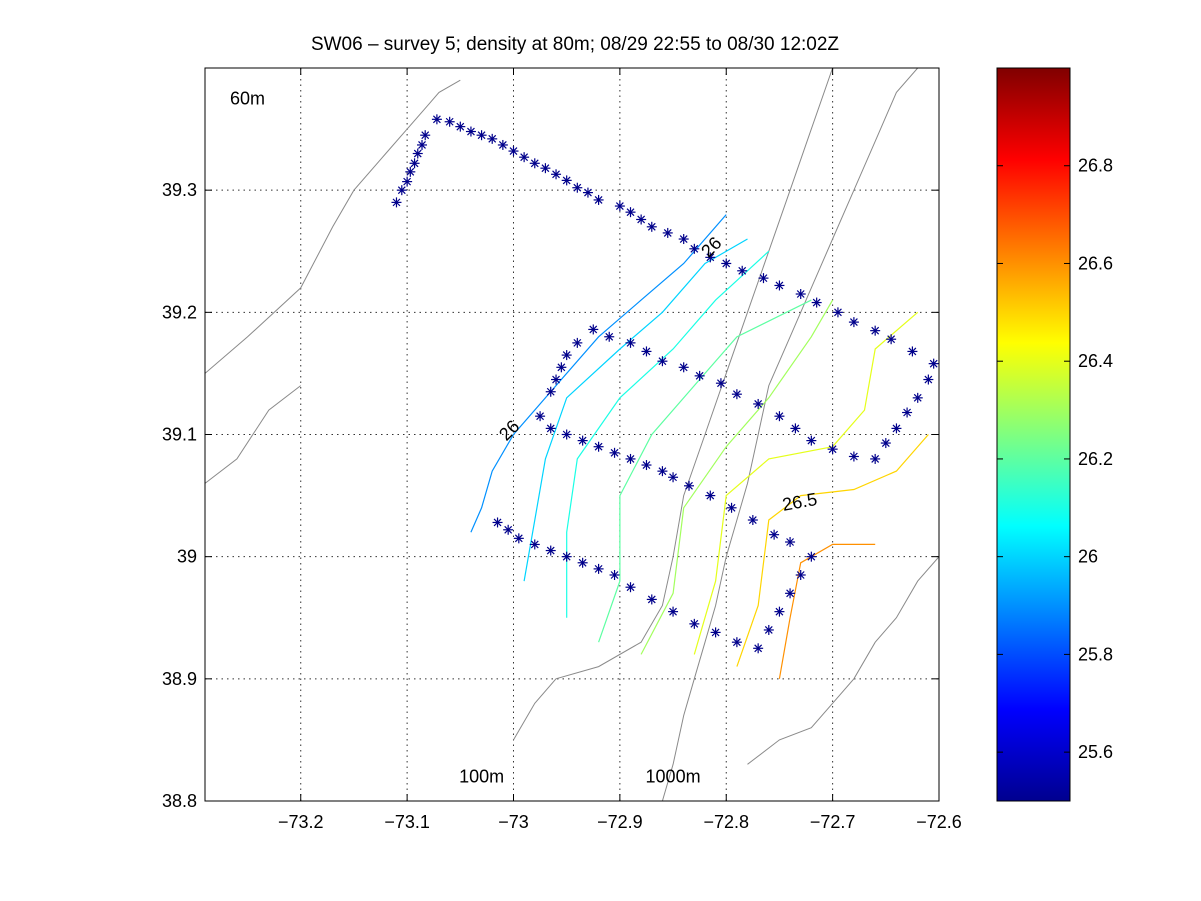  What do you see at coordinates (247, 99) in the screenshot?
I see `isobath-label: 60m` at bounding box center [247, 99].